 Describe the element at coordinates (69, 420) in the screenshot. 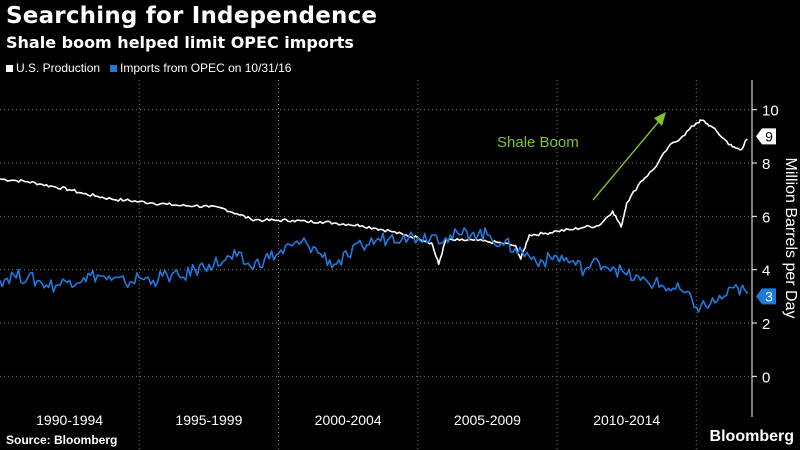

I see `x-tick-label-0: 1990-1994` at that location.